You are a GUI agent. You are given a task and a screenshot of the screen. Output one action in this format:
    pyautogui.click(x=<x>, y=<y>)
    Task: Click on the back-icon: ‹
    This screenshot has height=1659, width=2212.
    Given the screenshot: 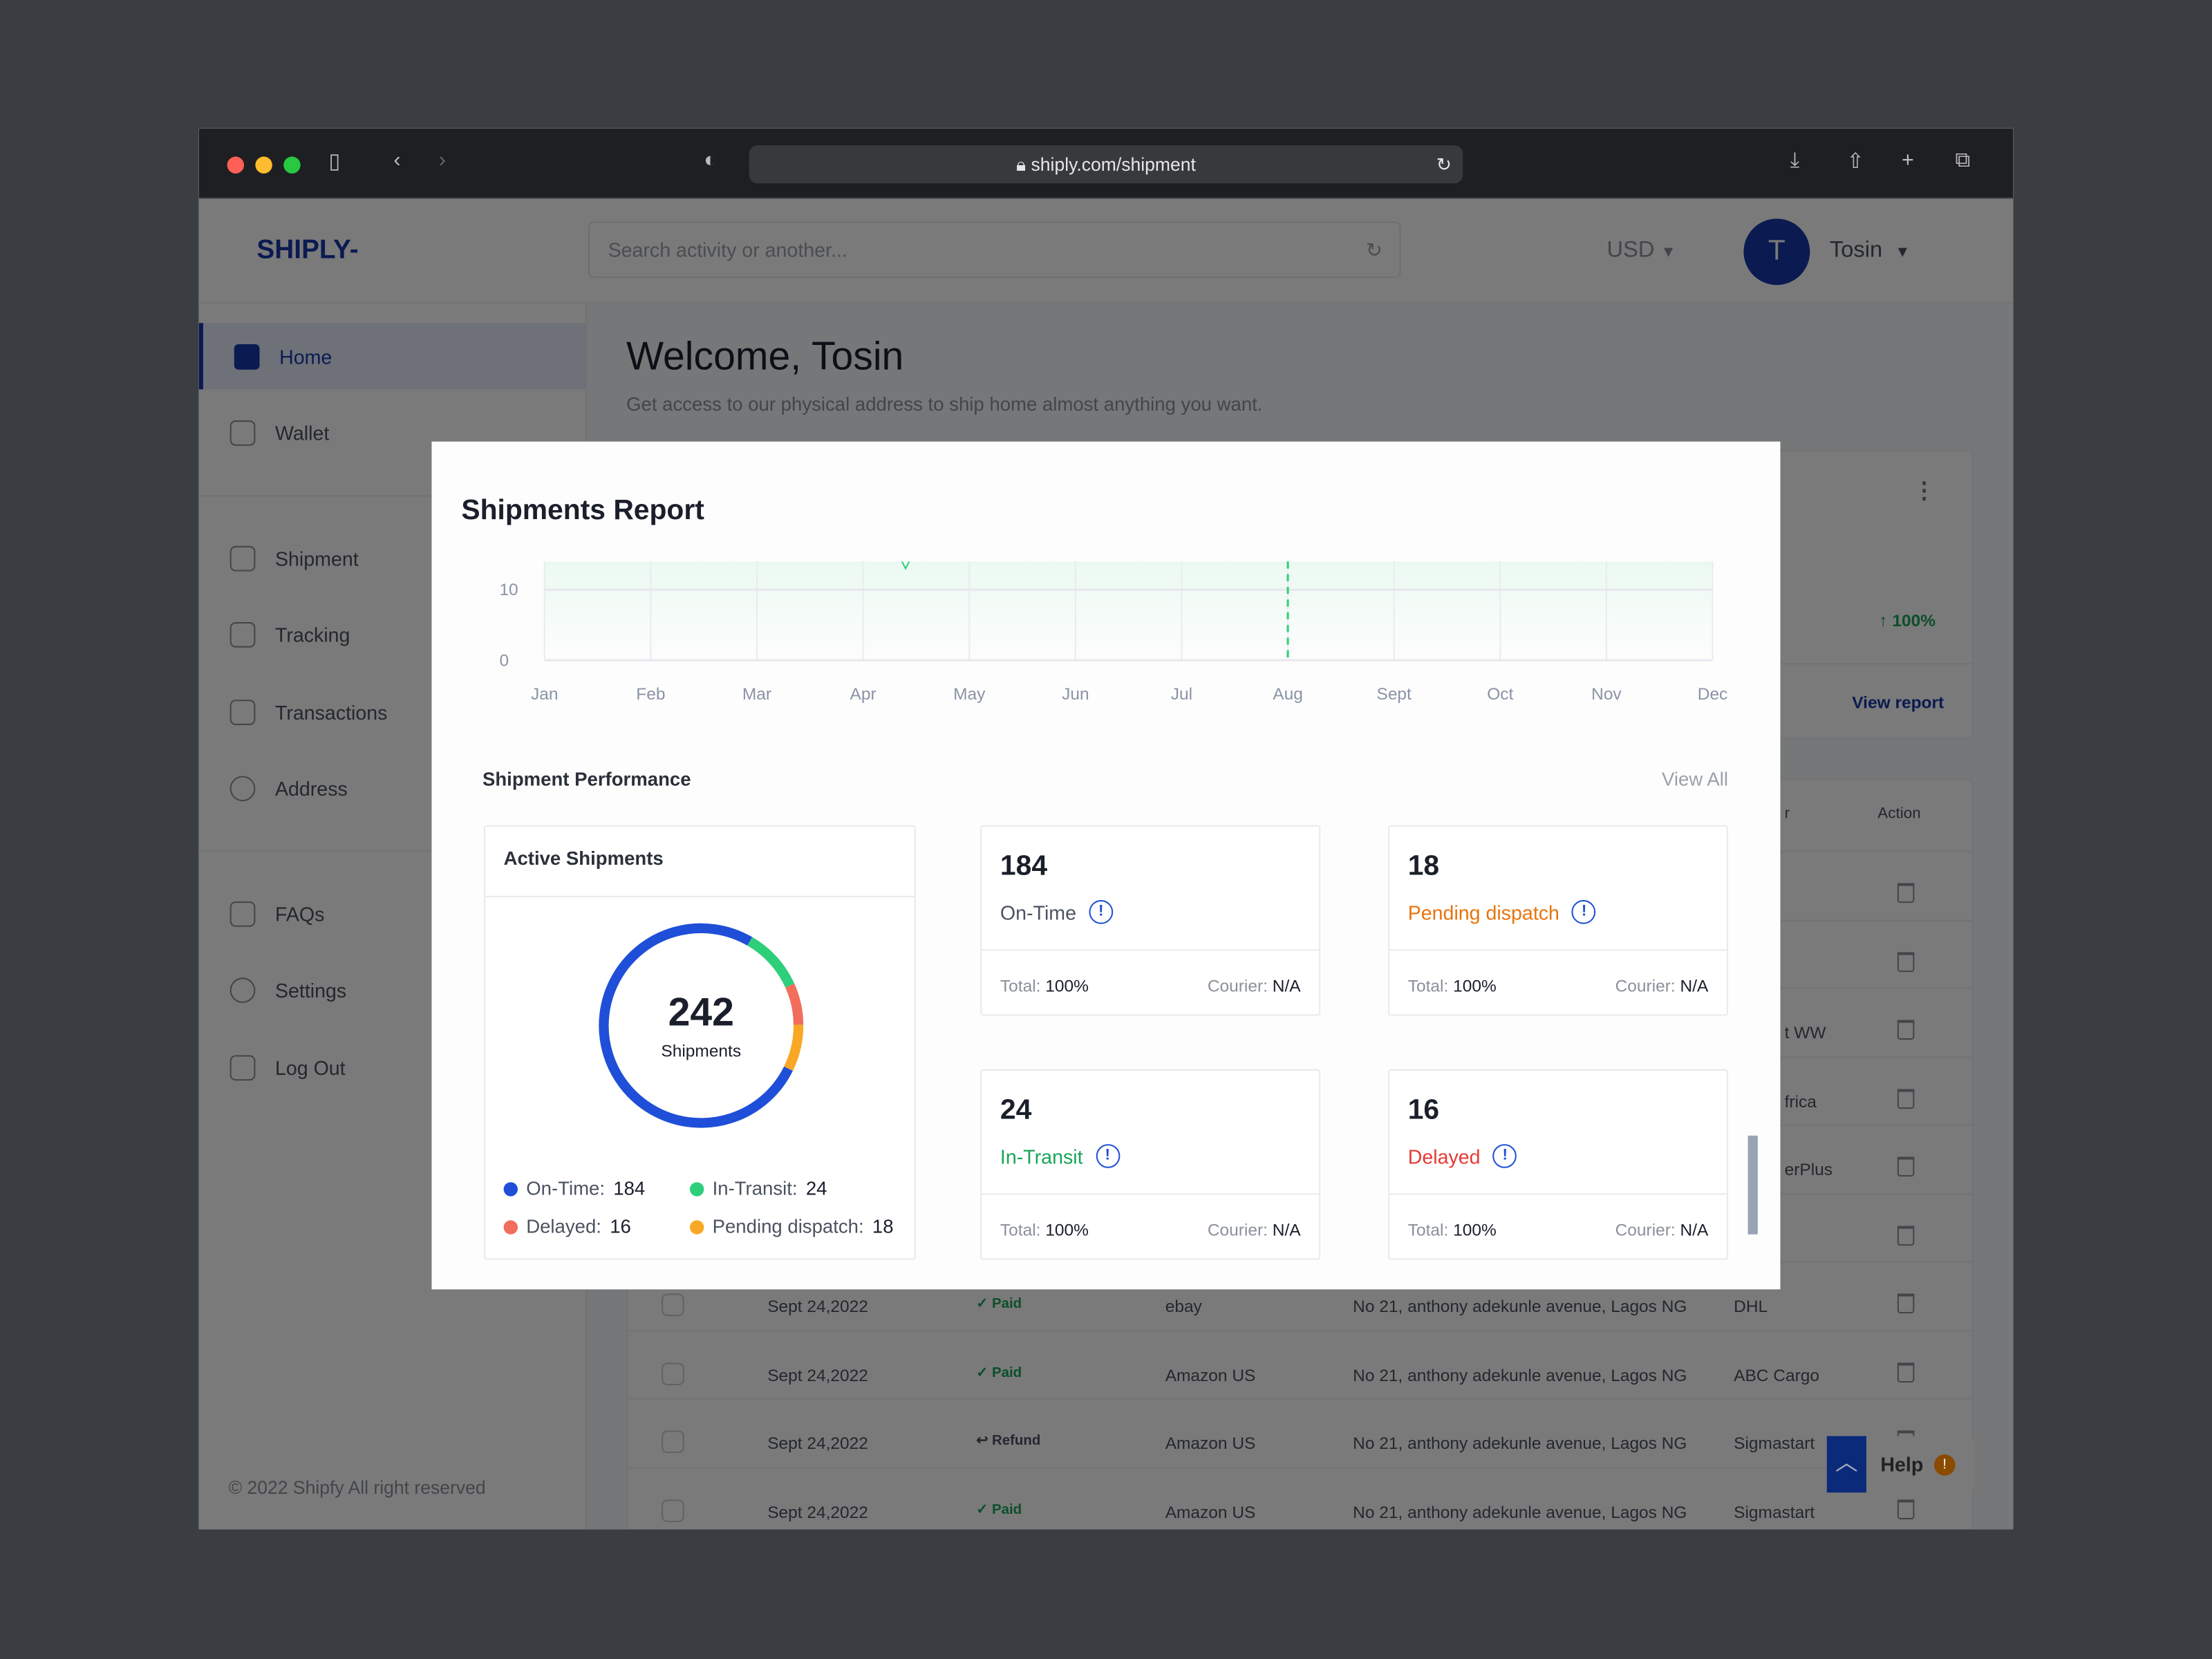 What is the action you would take?
    pyautogui.click(x=397, y=160)
    